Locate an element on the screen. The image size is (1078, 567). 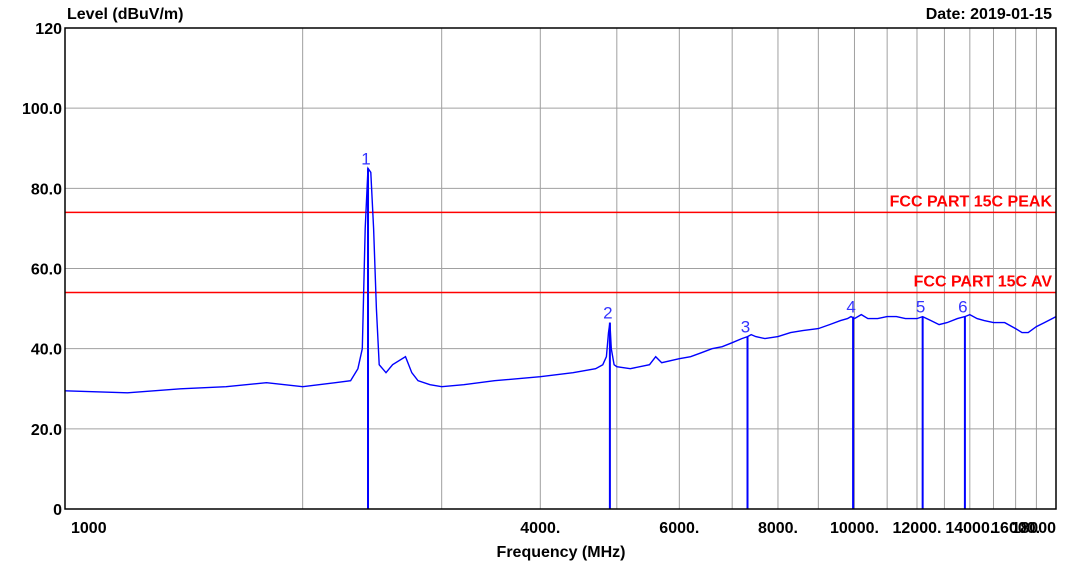
x-tick-label: 6000. is located at coordinates (679, 528).